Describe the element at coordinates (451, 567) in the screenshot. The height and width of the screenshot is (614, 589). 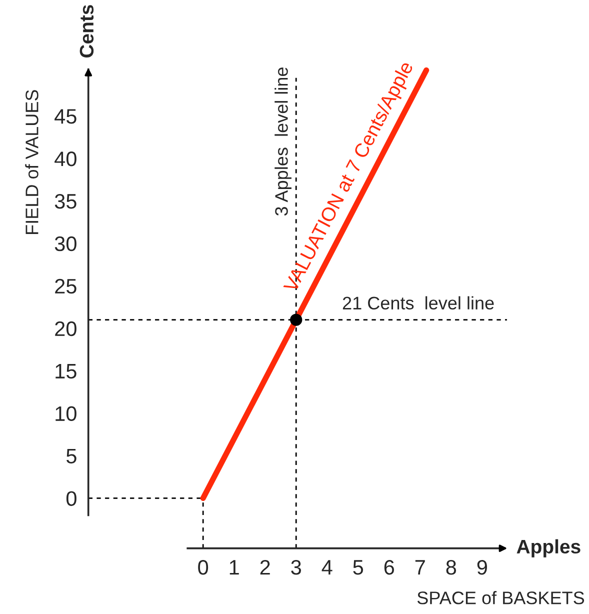
I see `x-tick-label: 8` at that location.